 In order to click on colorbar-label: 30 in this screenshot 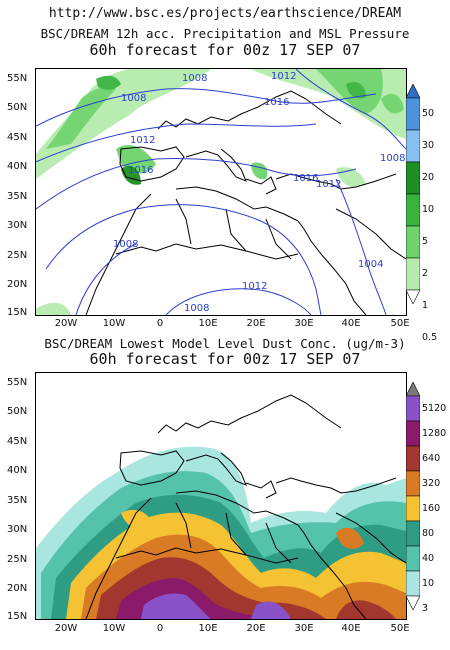, I will do `click(428, 145)`.